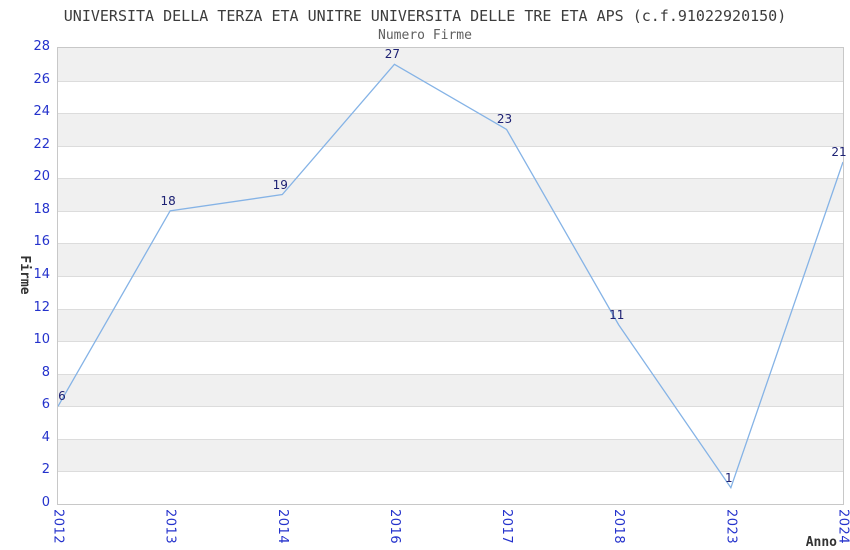 The height and width of the screenshot is (550, 850). I want to click on x-tick-label: 2024, so click(842, 527).